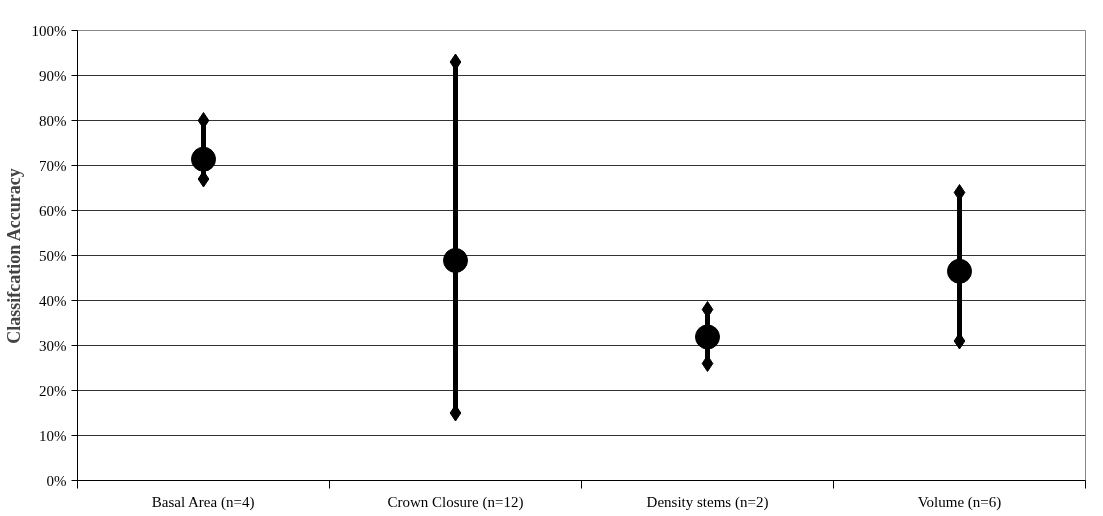 Image resolution: width=1103 pixels, height=516 pixels. What do you see at coordinates (53, 390) in the screenshot?
I see `y-tick-label: 20%` at bounding box center [53, 390].